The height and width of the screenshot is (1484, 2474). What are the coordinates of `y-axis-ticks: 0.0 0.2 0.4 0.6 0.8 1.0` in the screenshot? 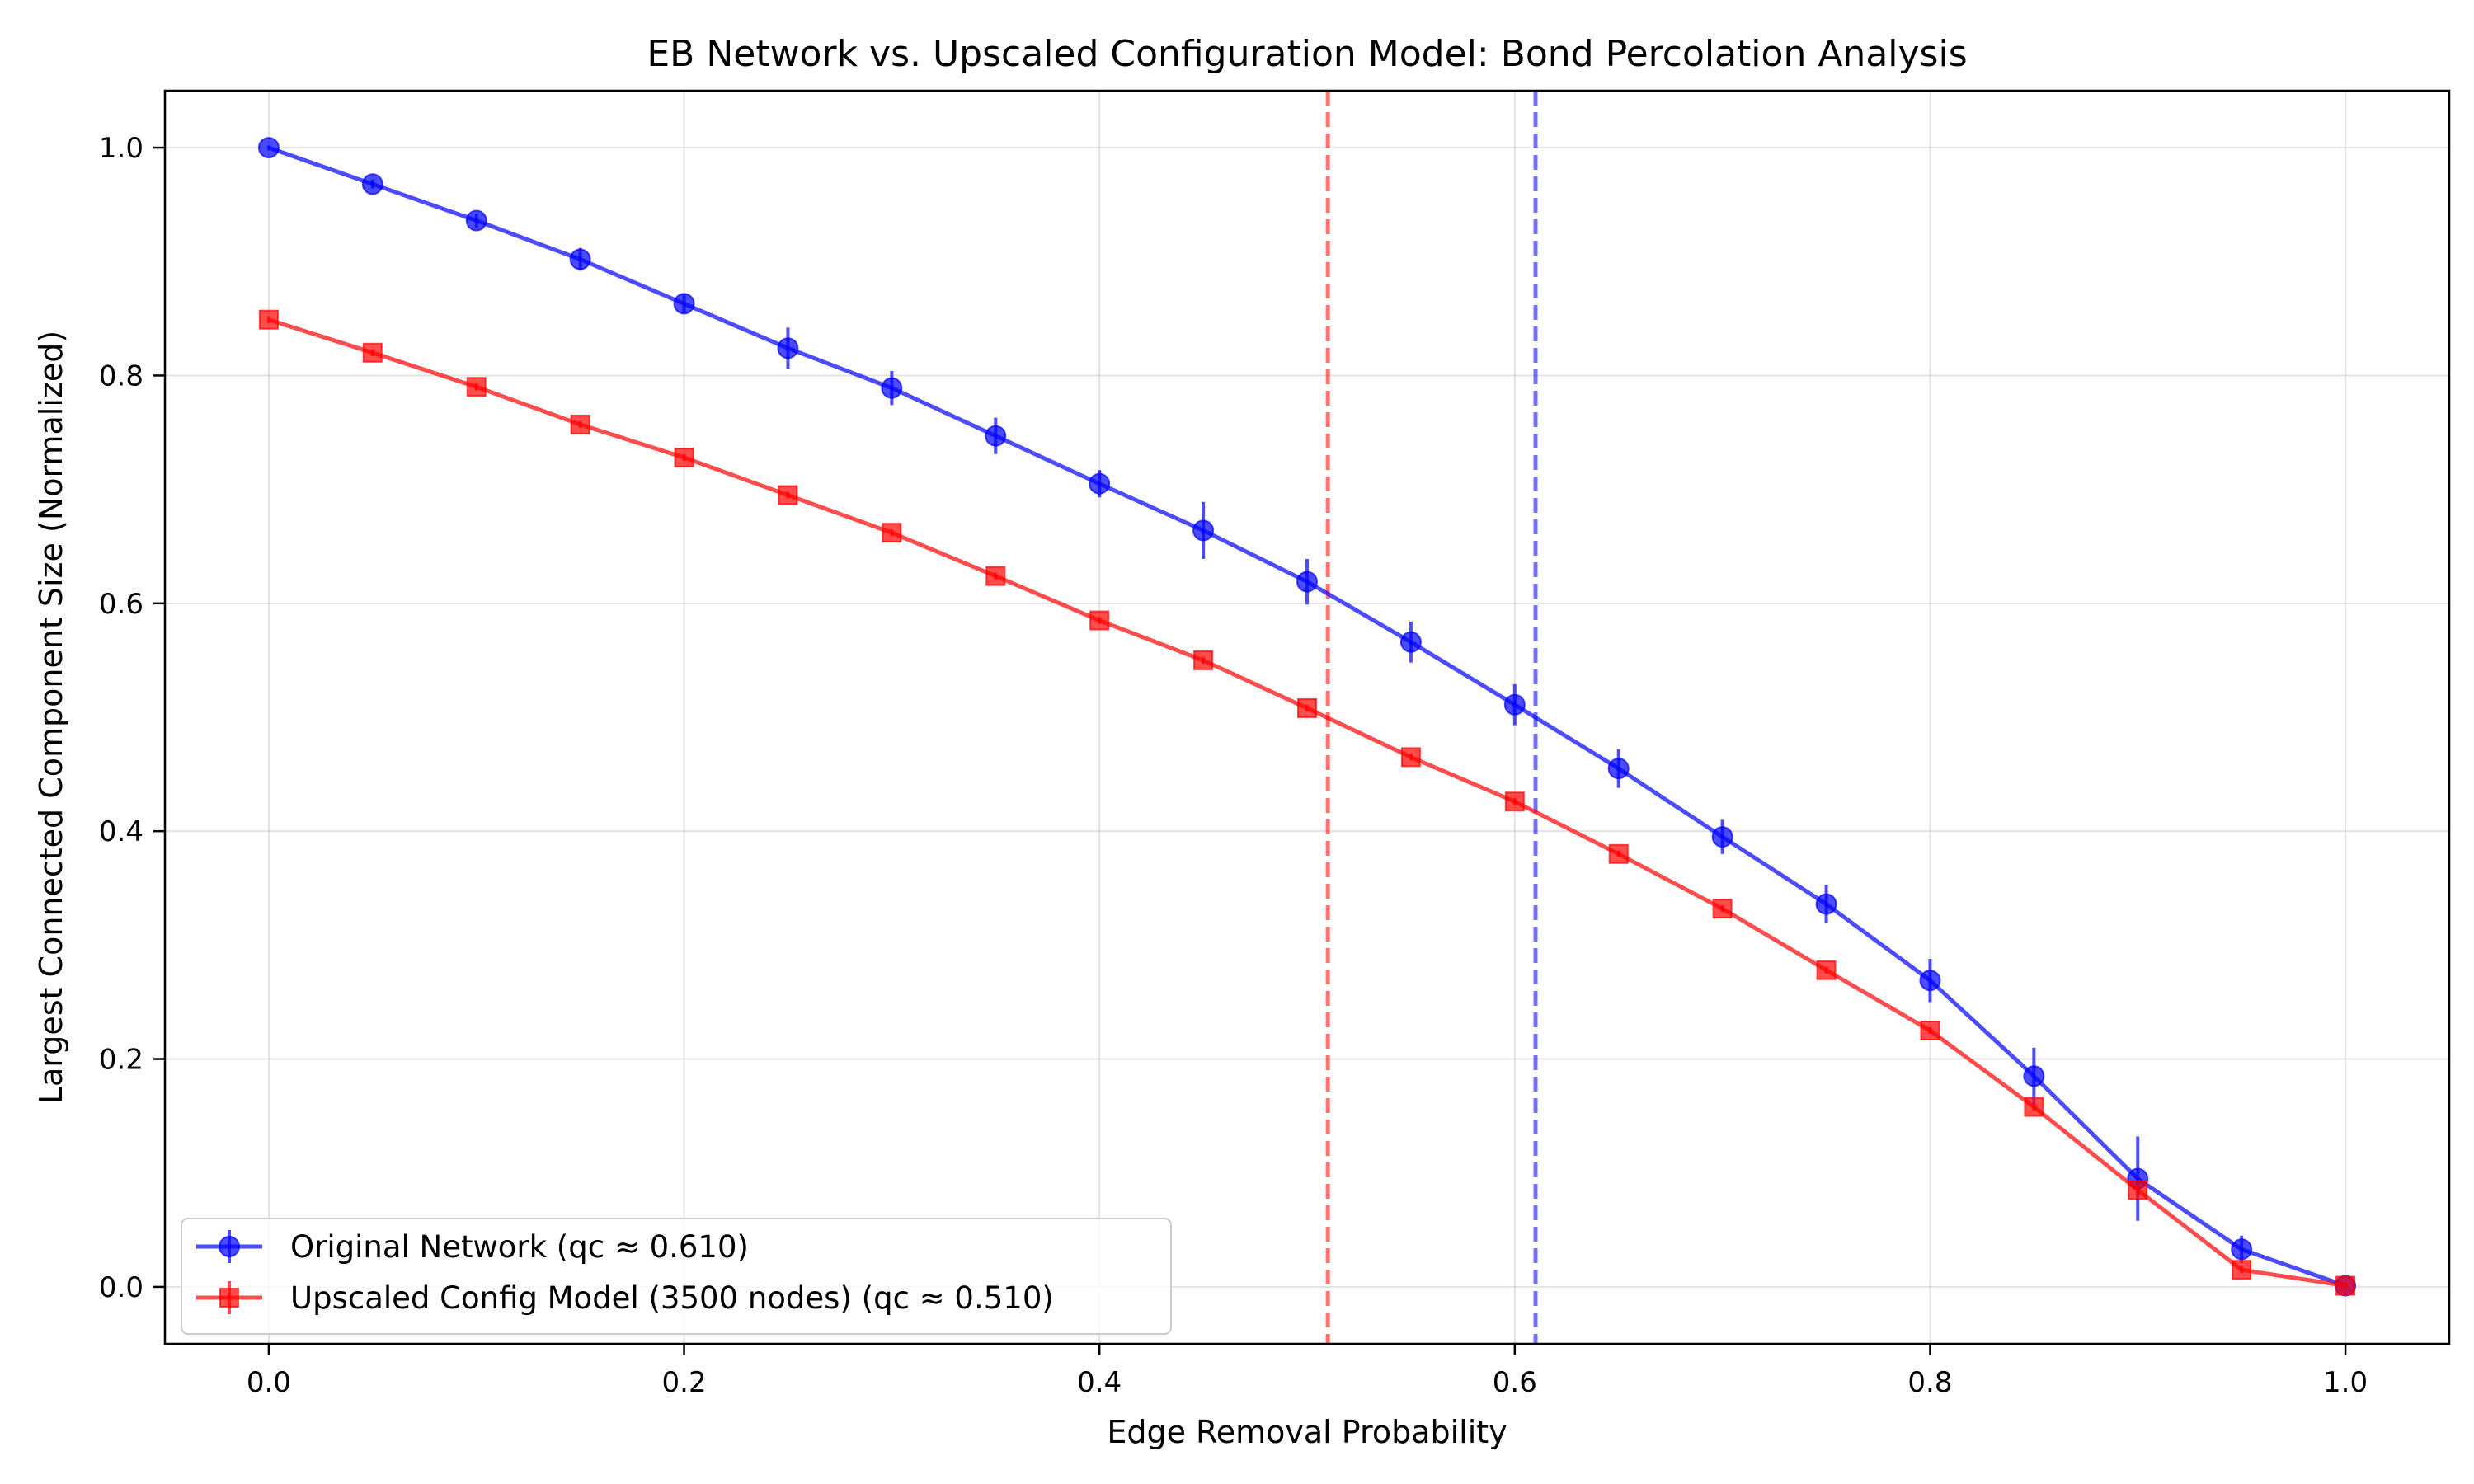 It's located at (132, 718).